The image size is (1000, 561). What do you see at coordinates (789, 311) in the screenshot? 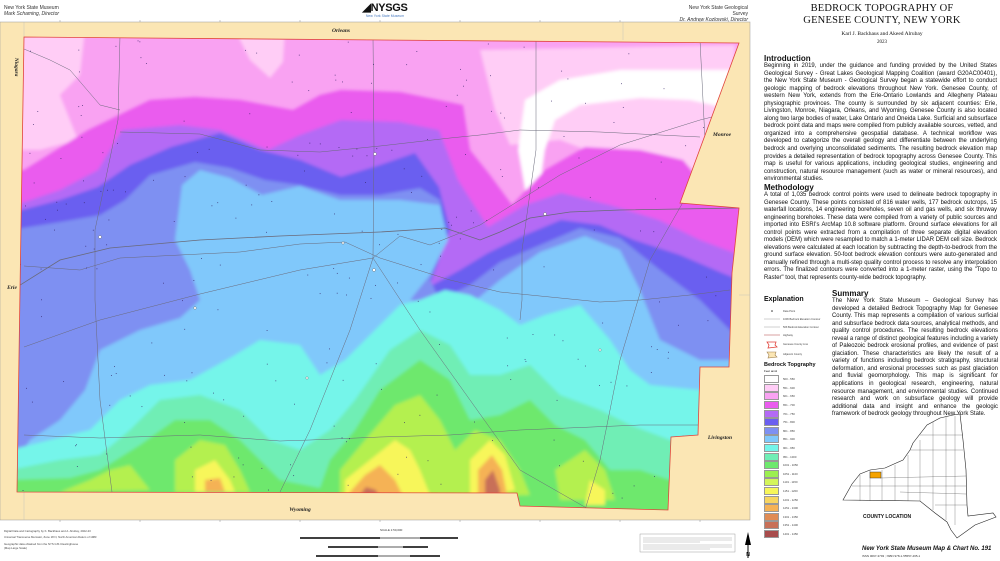
I see `legend-item-label: Data Point` at bounding box center [789, 311].